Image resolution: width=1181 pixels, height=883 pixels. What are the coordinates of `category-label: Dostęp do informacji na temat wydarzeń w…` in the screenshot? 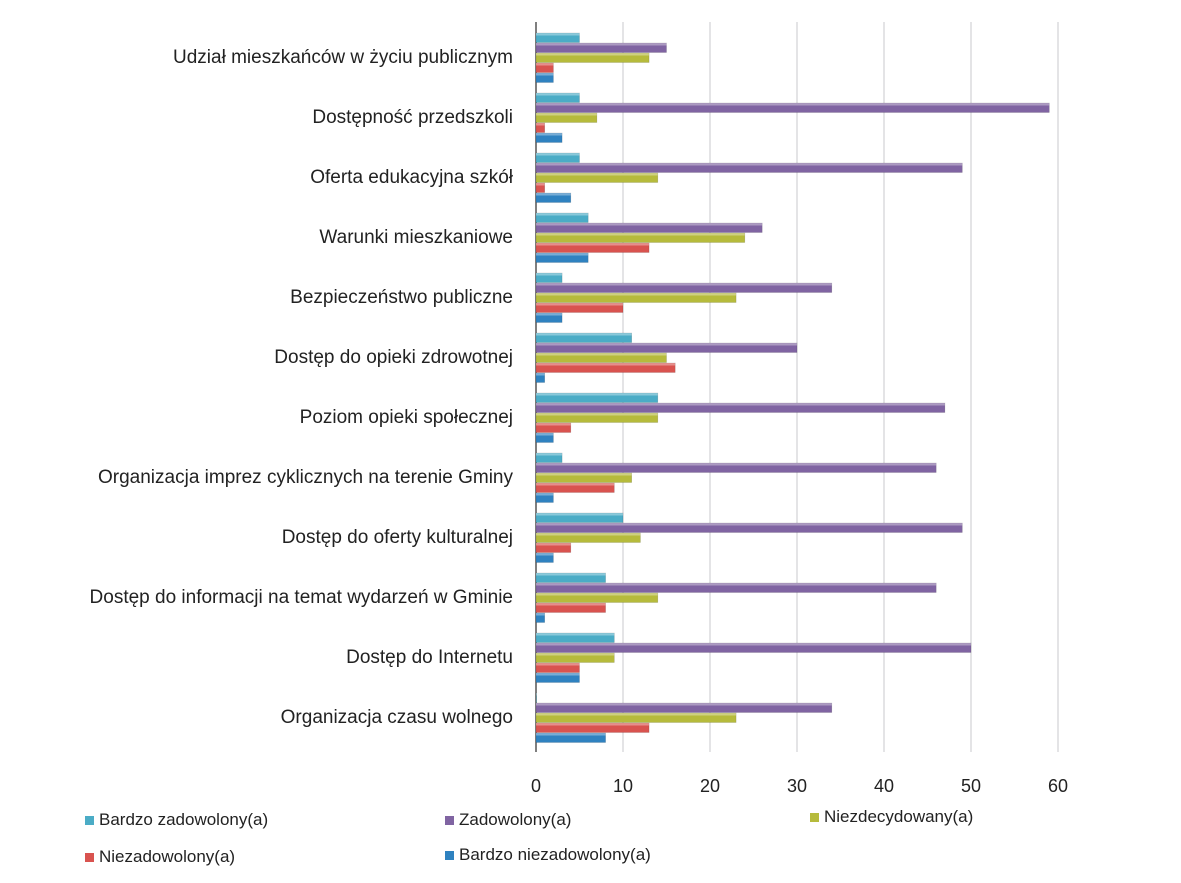 It's located at (301, 597).